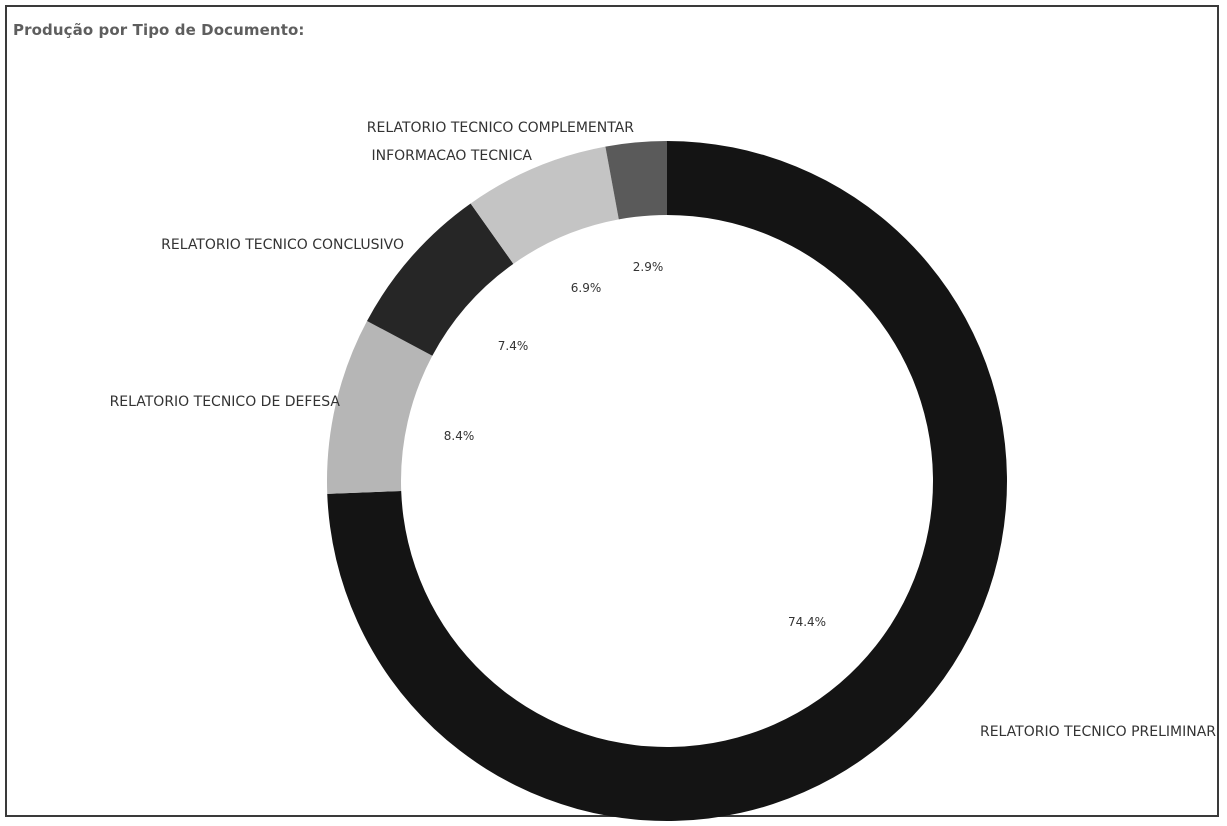 Image resolution: width=1227 pixels, height=826 pixels. What do you see at coordinates (282, 245) in the screenshot?
I see `slice-category-label: RELATORIO TECNICO CONCLUSIVO` at bounding box center [282, 245].